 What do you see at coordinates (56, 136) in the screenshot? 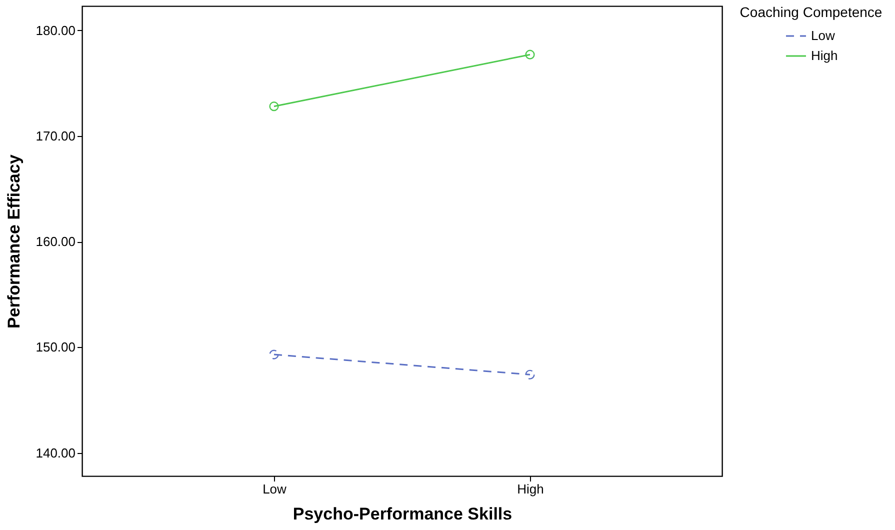
I see `y-tick-label: 170.00` at bounding box center [56, 136].